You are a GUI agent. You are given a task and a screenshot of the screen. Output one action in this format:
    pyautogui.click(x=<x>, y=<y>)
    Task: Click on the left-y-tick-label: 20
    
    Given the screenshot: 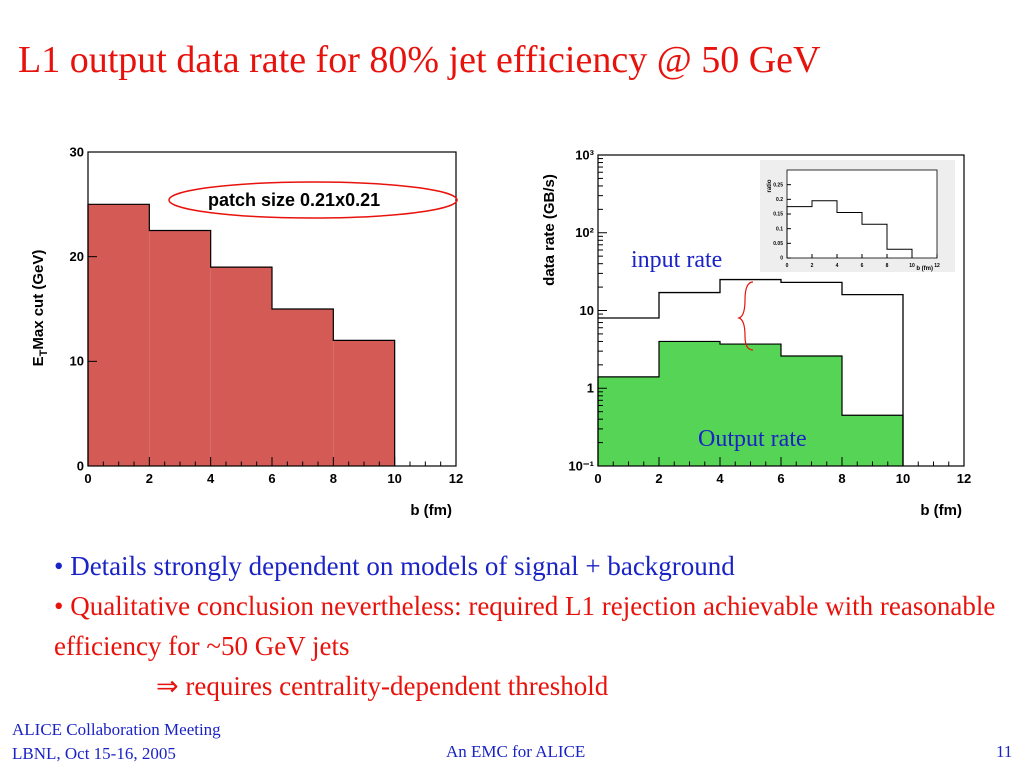 What is the action you would take?
    pyautogui.click(x=77, y=256)
    